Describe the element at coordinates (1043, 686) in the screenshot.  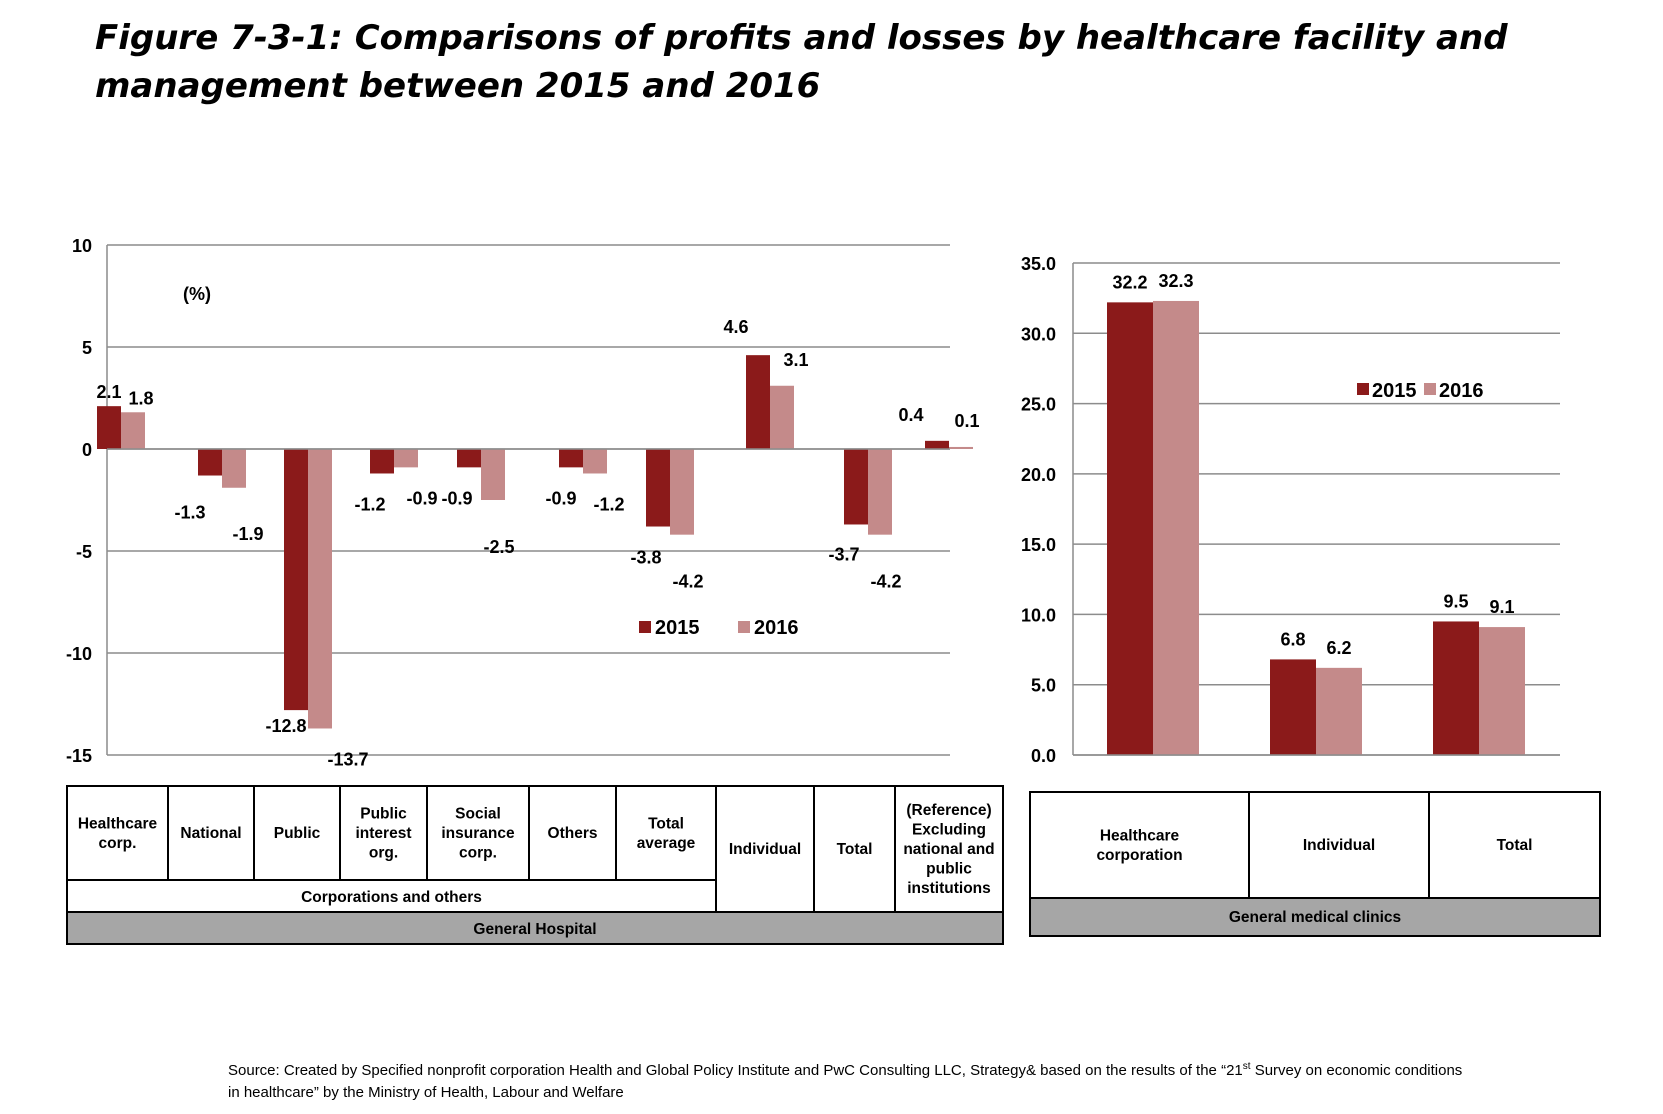
I see `y-tick-label: 5.0` at that location.